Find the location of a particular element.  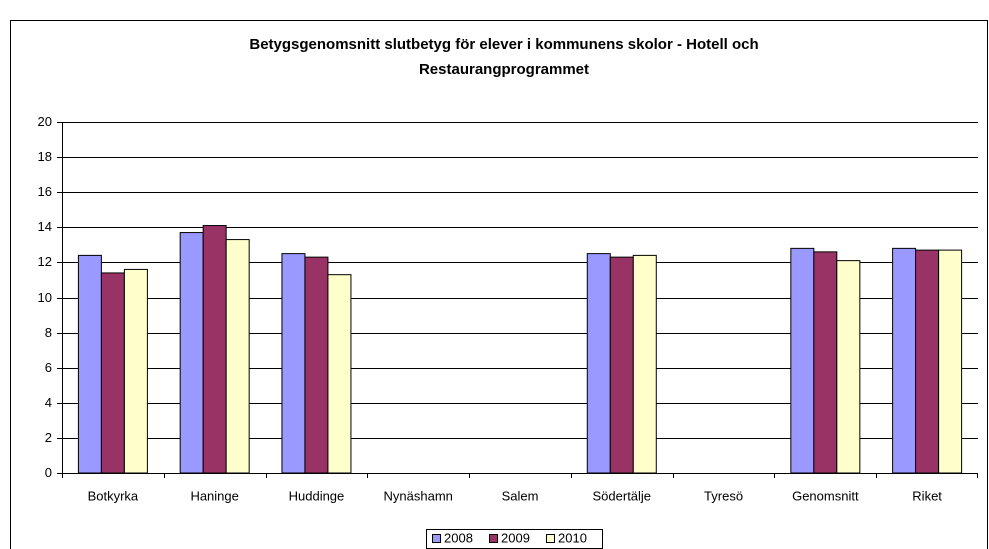

y-tick-label: 10 is located at coordinates (45, 297).